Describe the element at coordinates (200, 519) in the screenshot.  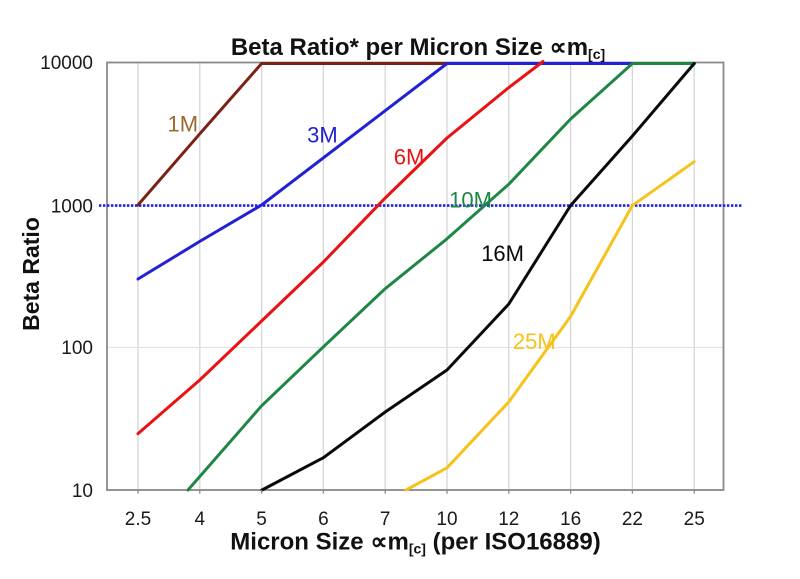
I see `svg-text: 4` at that location.